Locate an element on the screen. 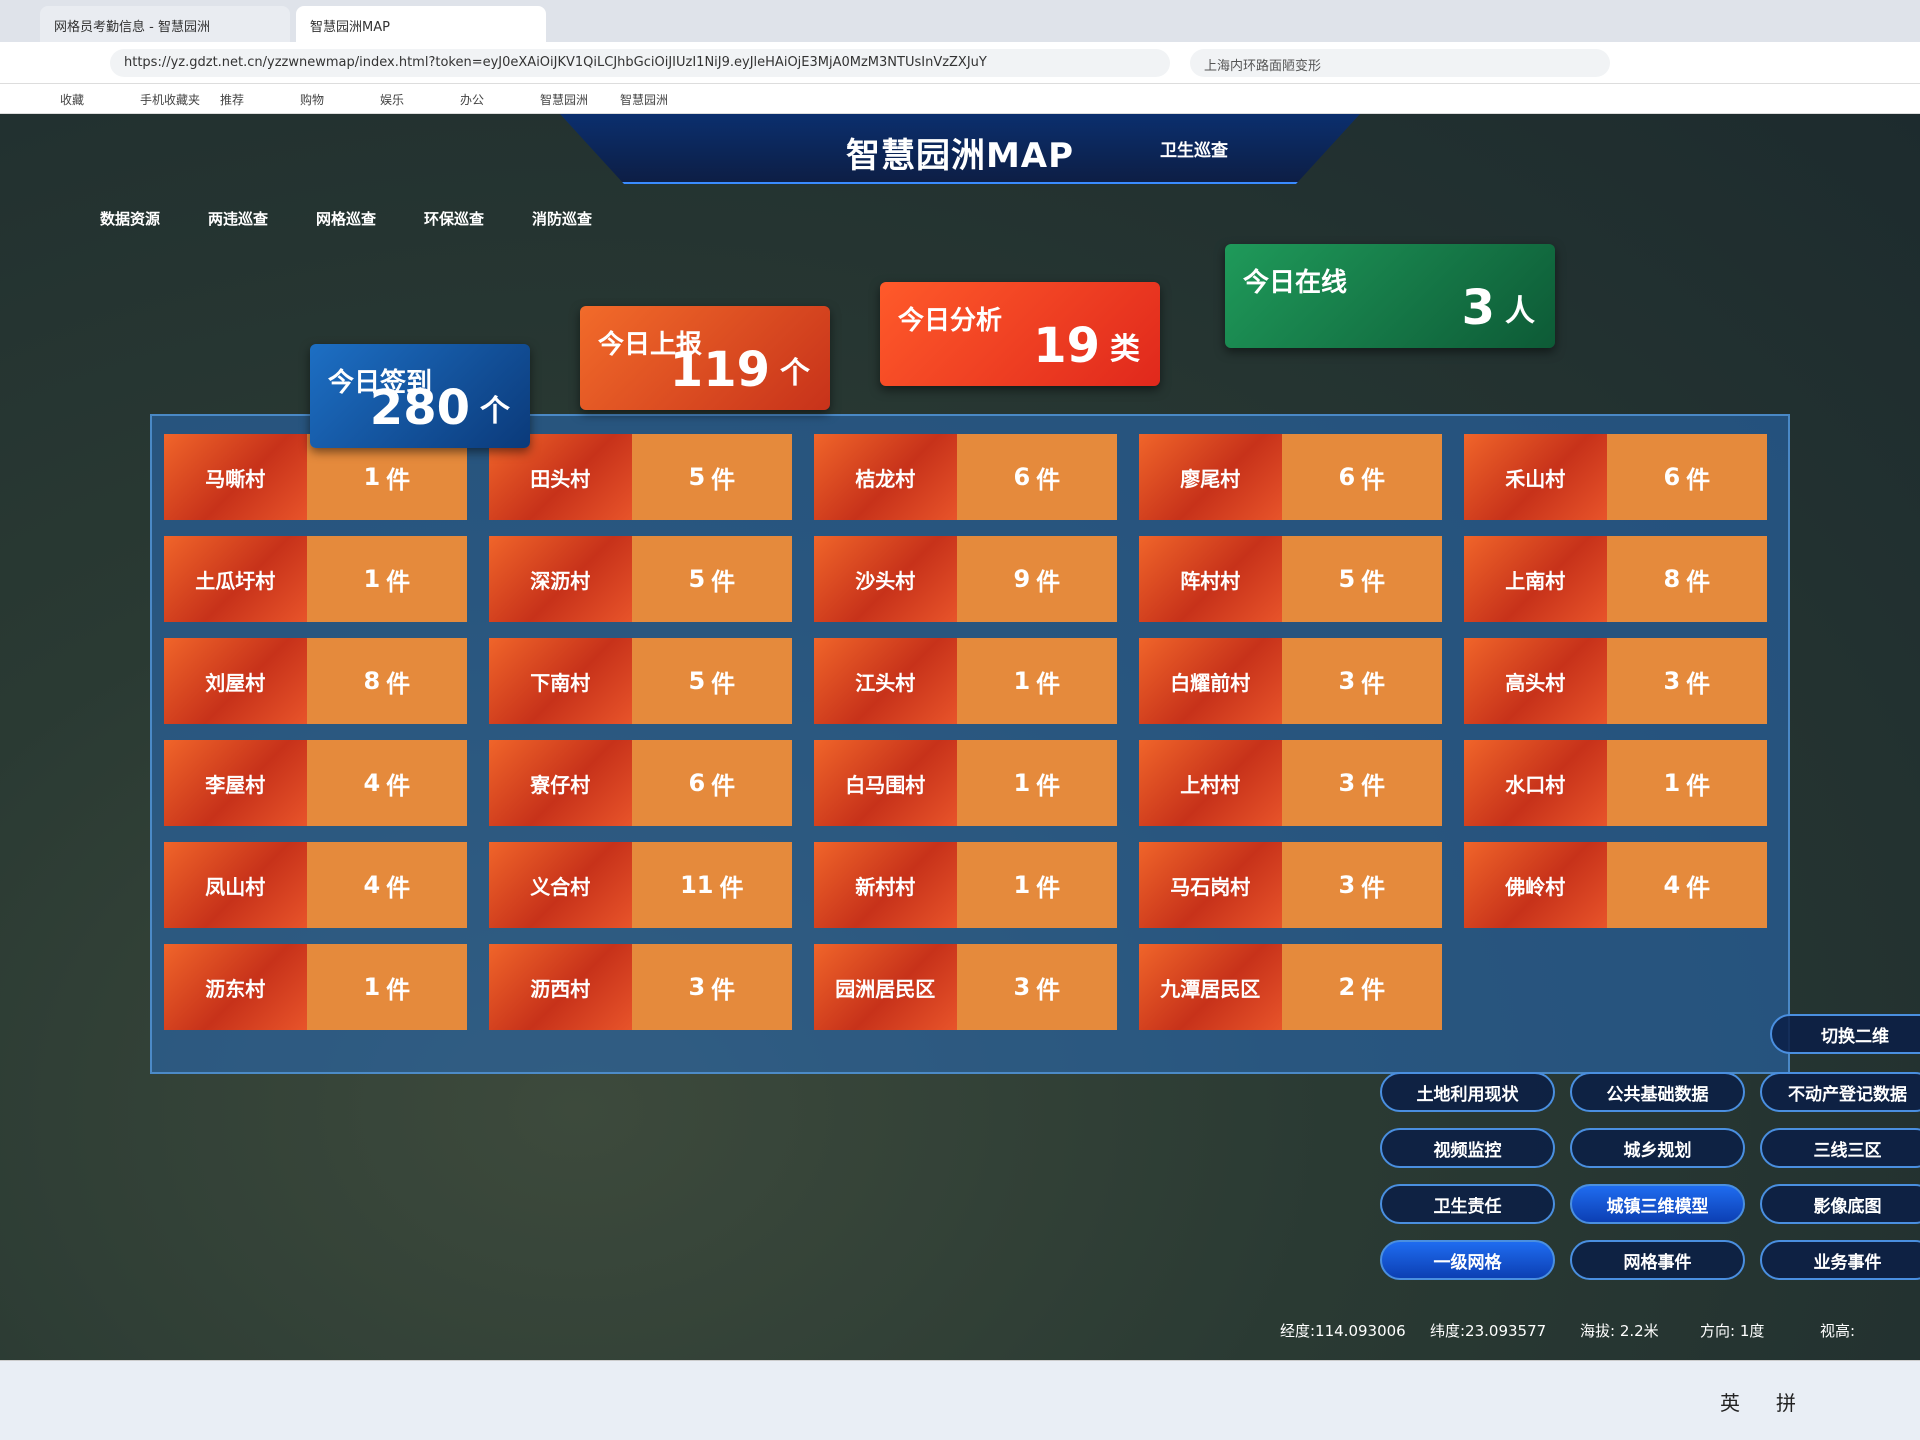 Image resolution: width=1920 pixels, height=1440 pixels. app-title: 智慧园洲MAP is located at coordinates (960, 156).